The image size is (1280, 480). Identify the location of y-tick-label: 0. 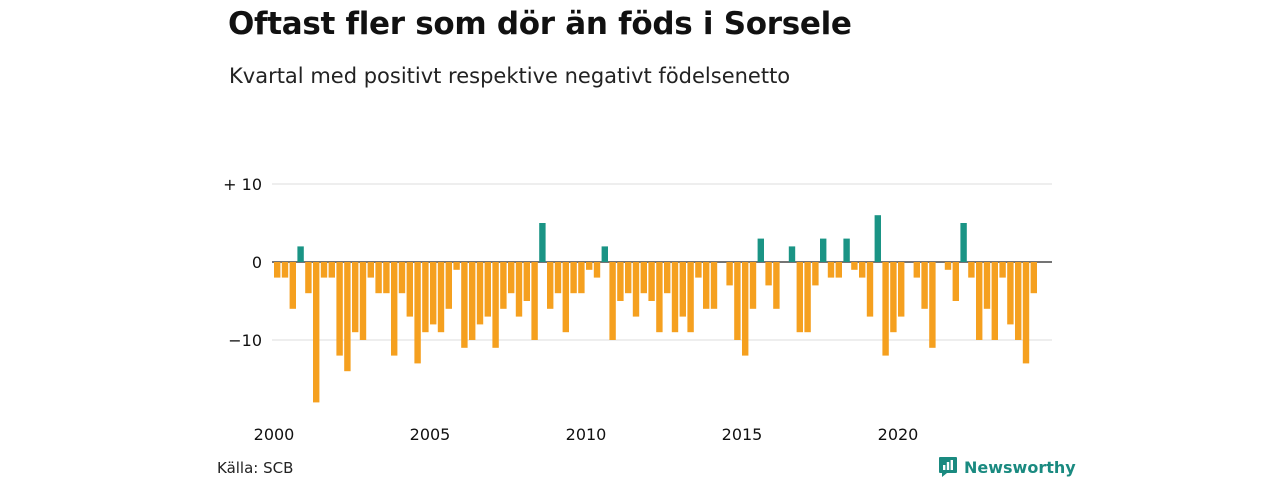
(257, 262).